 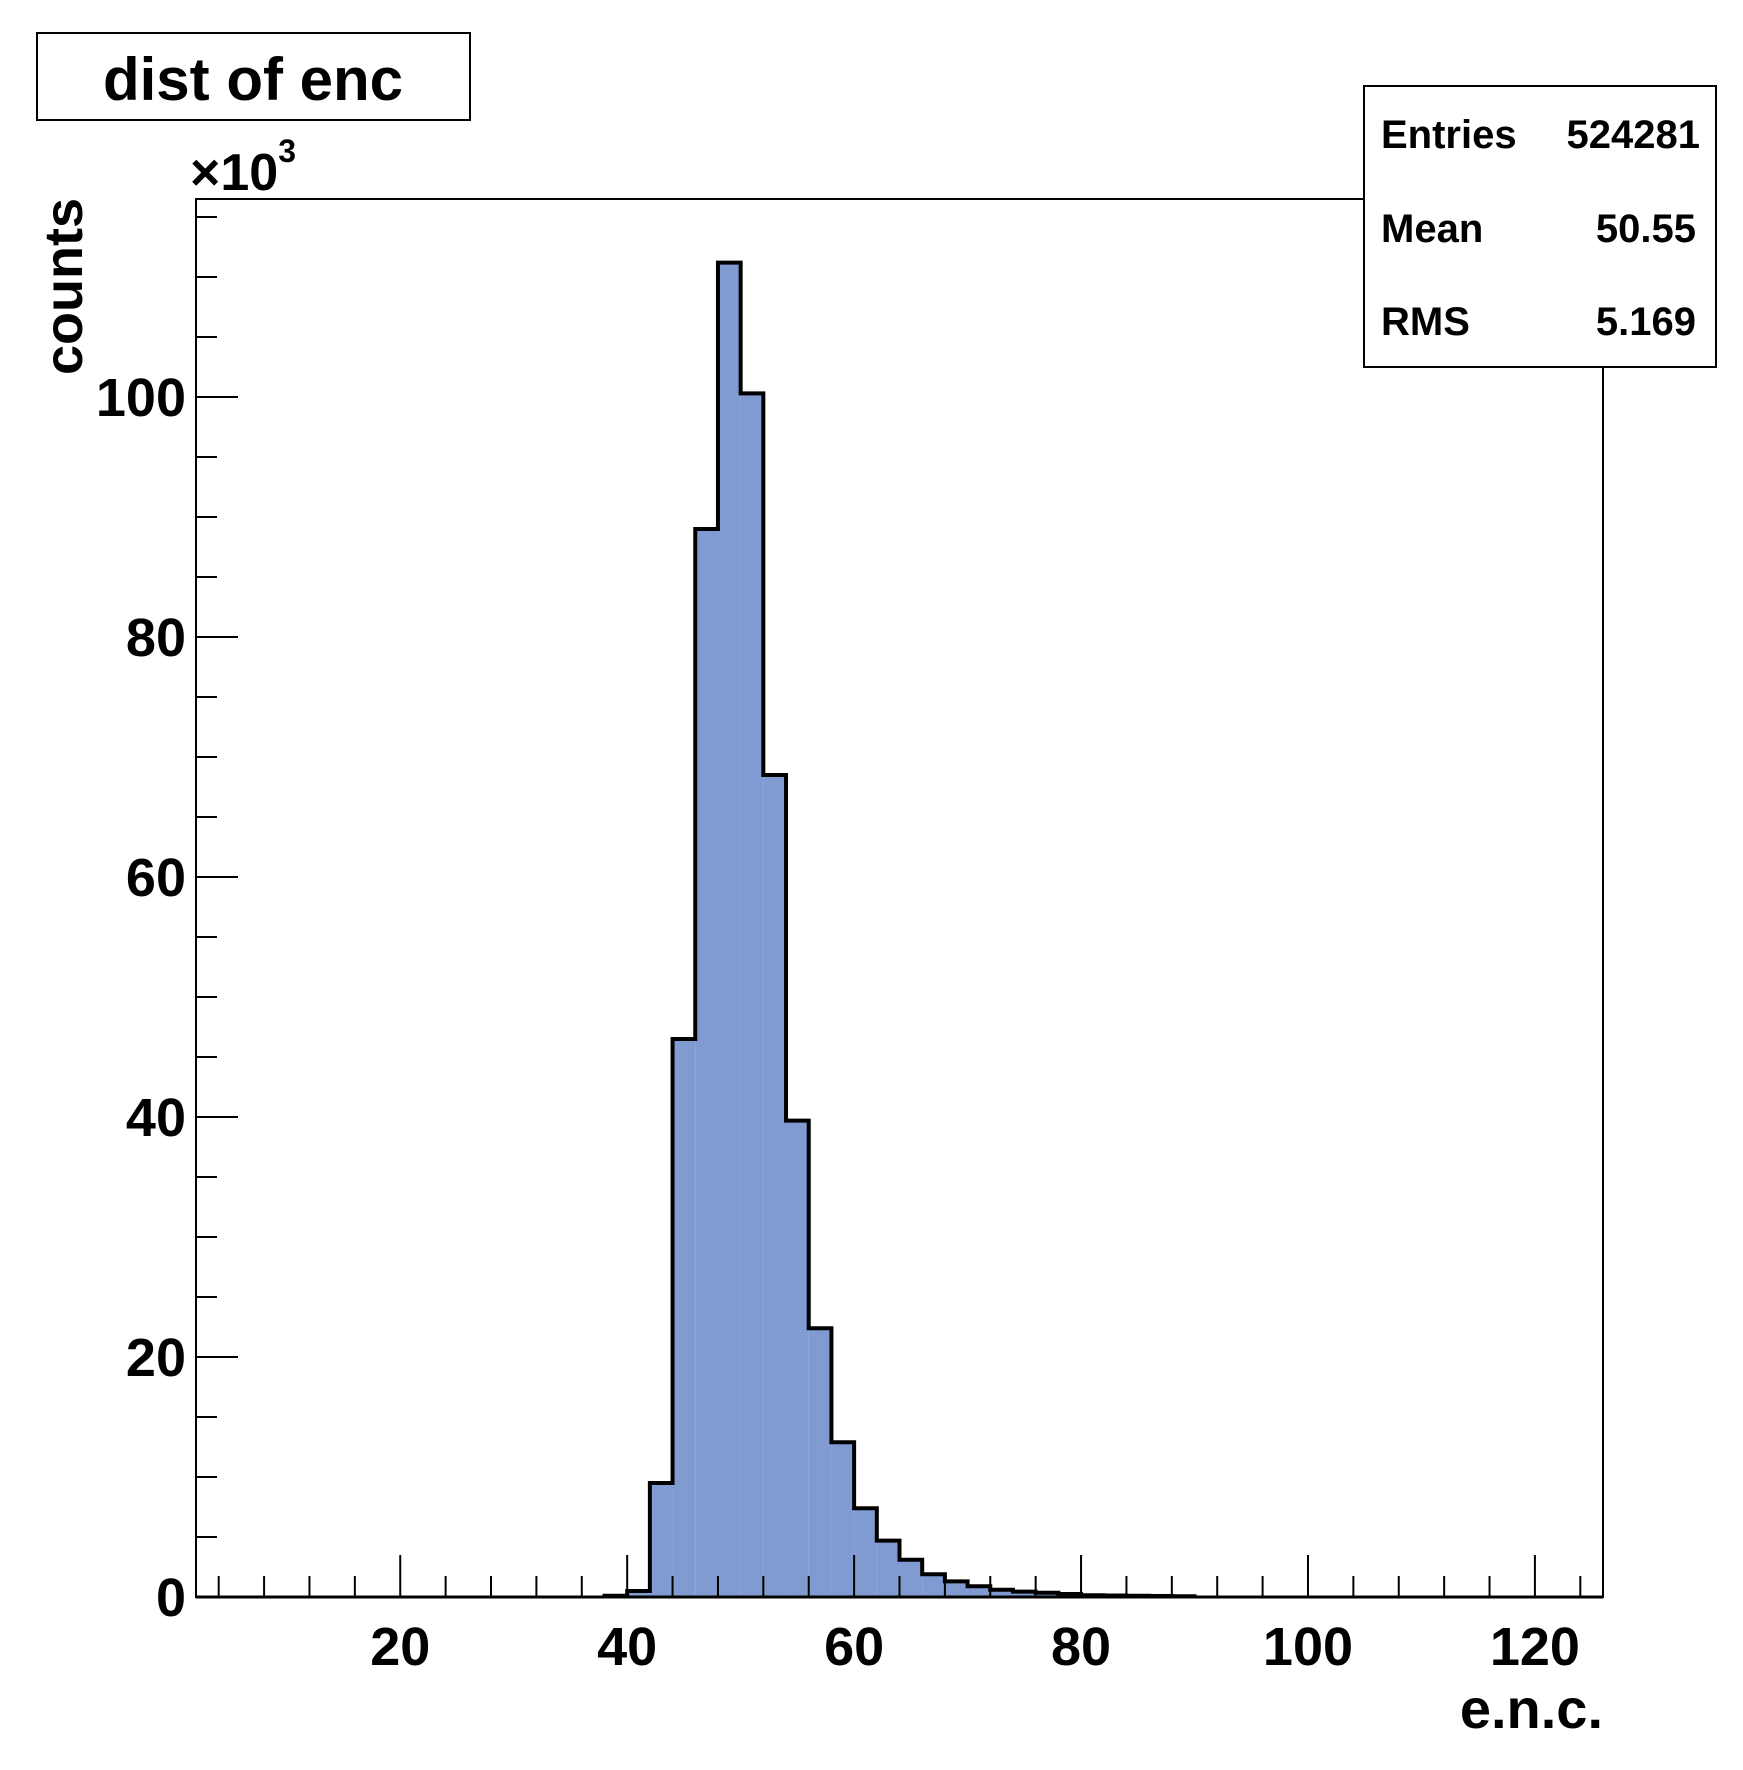 What do you see at coordinates (171, 1598) in the screenshot?
I see `y-tick-label: 0` at bounding box center [171, 1598].